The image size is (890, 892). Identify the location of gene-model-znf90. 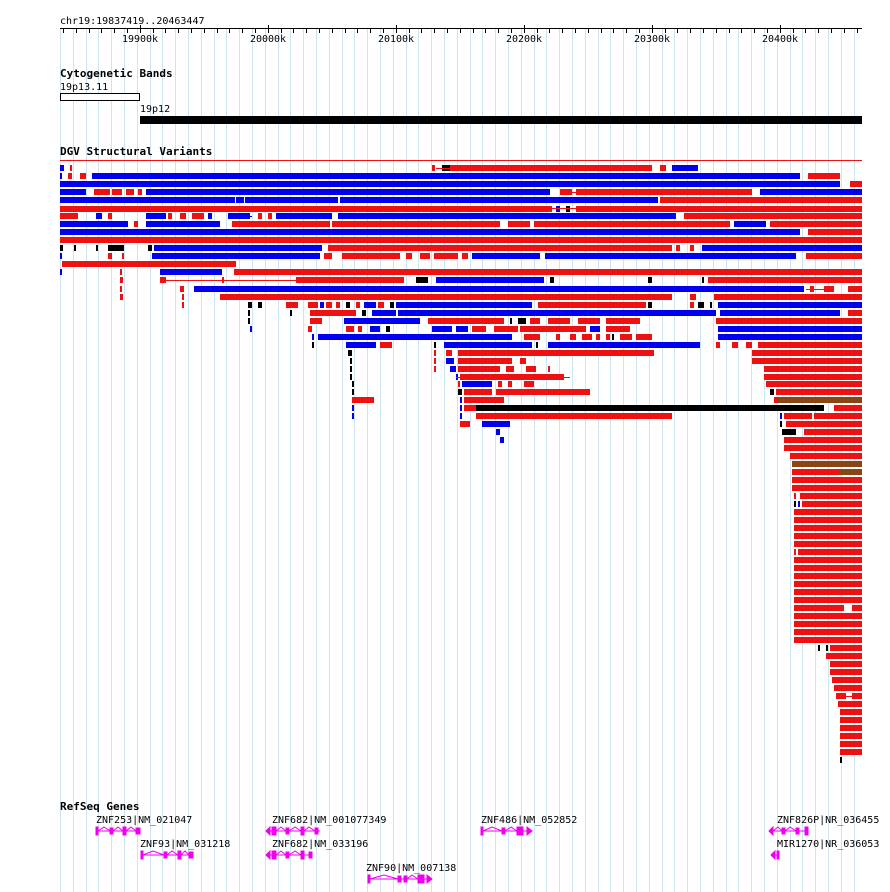
(400, 879).